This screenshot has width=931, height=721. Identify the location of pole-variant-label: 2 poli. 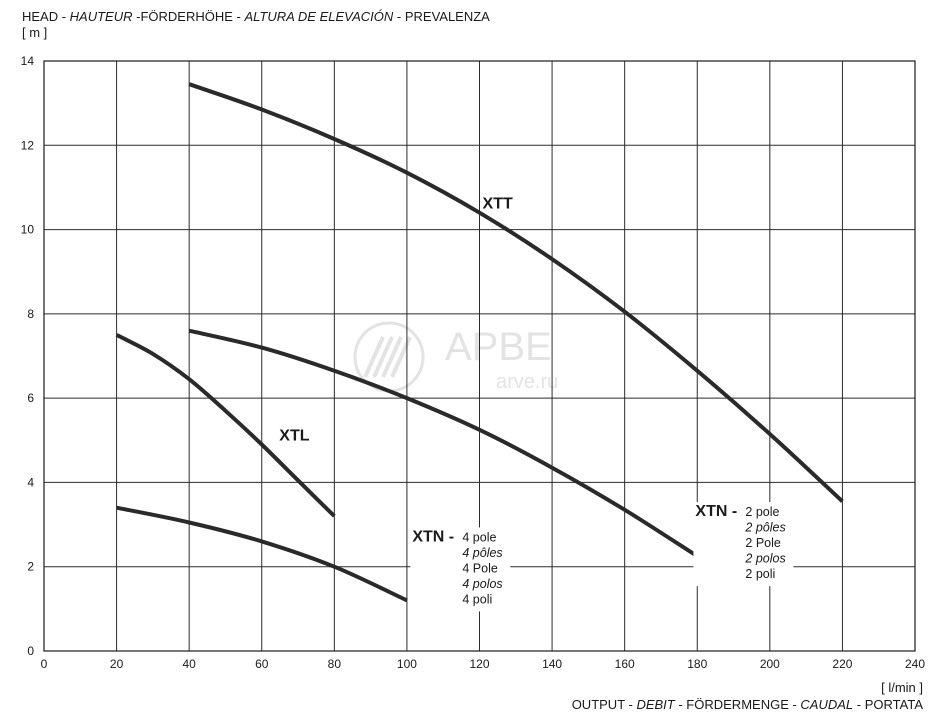
(760, 574).